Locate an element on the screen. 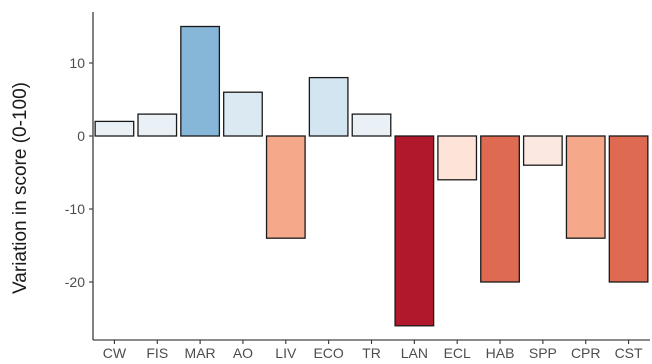 This screenshot has height=364, width=652. bar-ecl is located at coordinates (457, 158).